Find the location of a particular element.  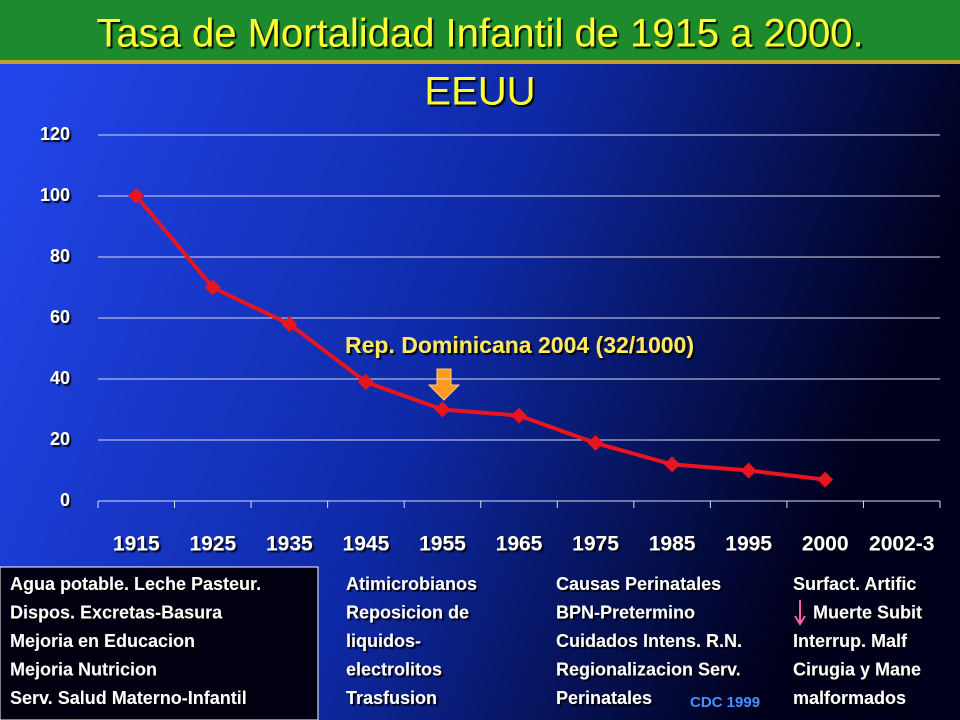

title-bar is located at coordinates (480, 31).